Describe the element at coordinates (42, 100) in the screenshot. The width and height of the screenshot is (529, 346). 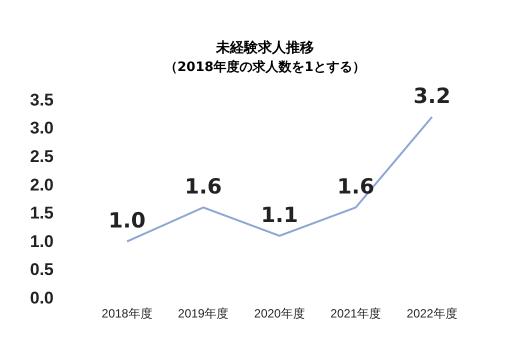
I see `y-tick-label: 3.5` at that location.